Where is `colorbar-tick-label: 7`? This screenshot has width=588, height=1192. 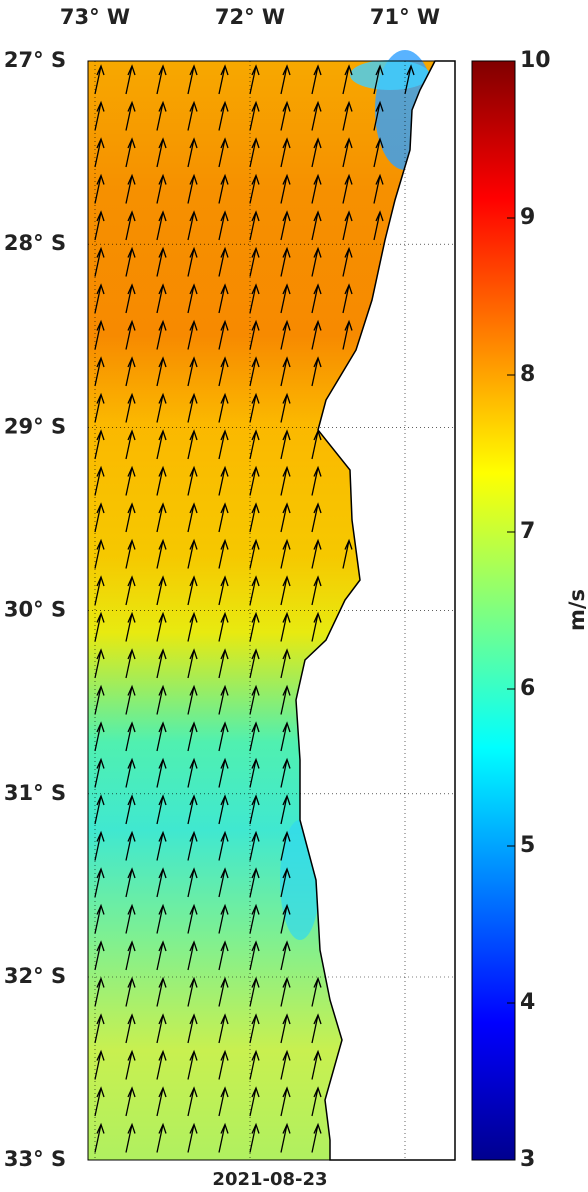
colorbar-tick-label: 7 is located at coordinates (527, 531).